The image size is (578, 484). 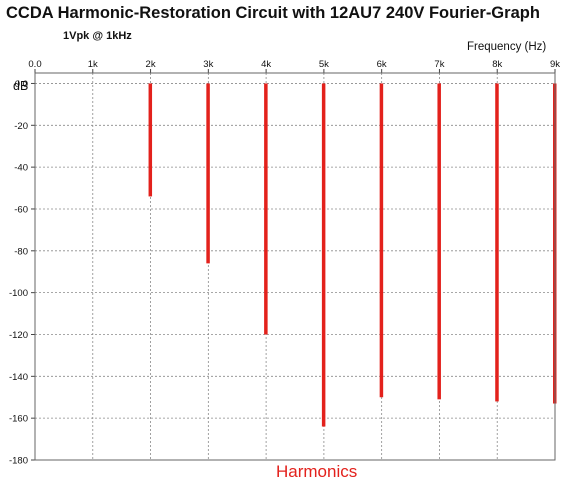 I want to click on harmonic-bar-6k, so click(x=381, y=240).